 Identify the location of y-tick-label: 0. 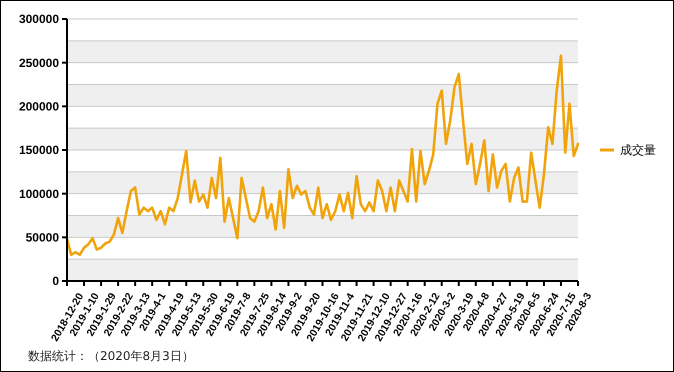
(56, 281).